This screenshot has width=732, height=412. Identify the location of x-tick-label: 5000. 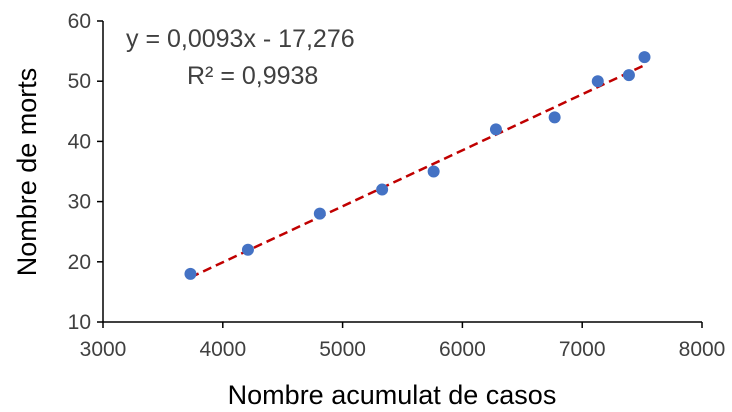
(342, 349).